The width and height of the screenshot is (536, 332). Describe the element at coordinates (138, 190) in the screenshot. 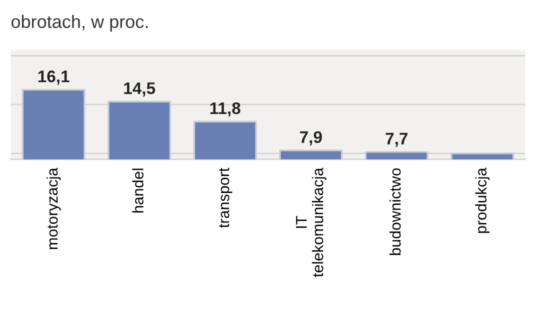

I see `x-tick-label: handel` at that location.